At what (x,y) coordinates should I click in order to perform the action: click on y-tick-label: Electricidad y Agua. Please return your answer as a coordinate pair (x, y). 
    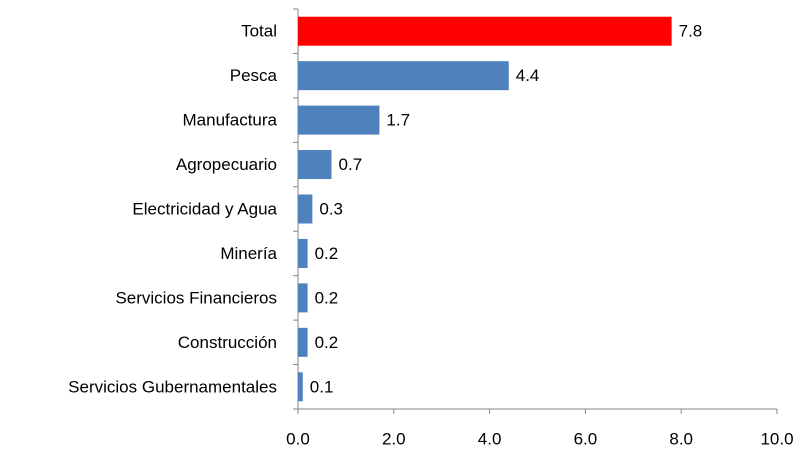
    Looking at the image, I should click on (204, 208).